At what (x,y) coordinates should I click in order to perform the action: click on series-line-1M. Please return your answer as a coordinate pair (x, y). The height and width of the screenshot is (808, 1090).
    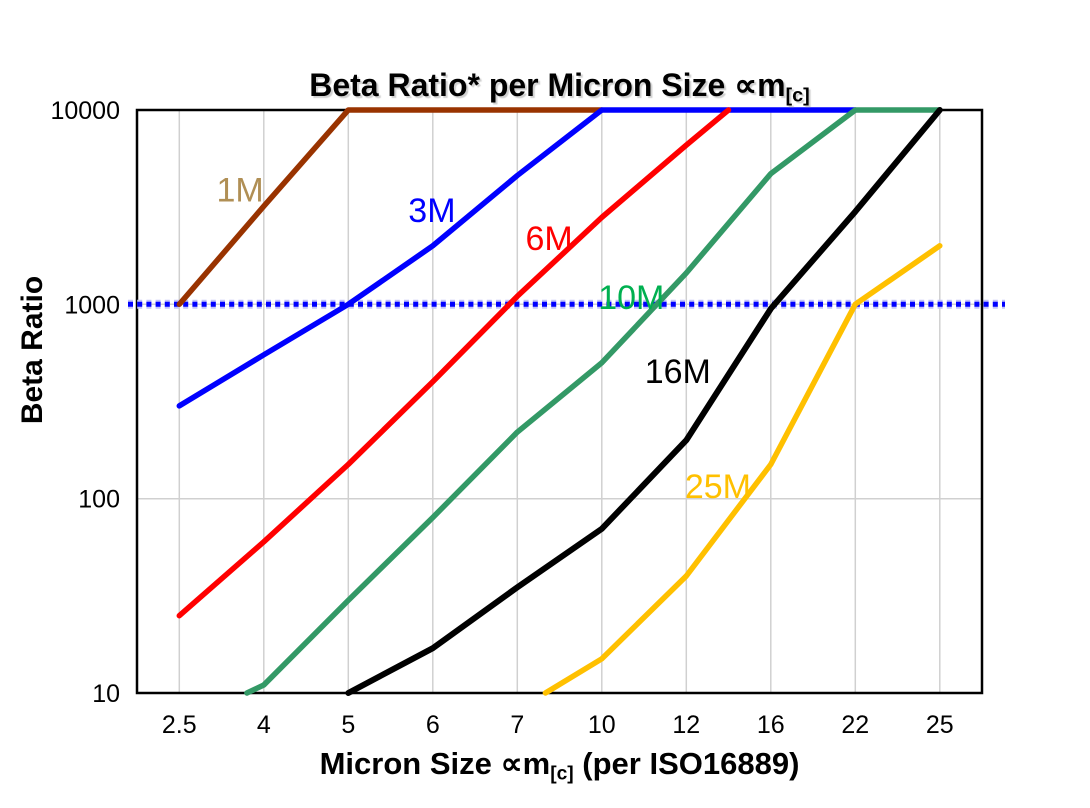
    Looking at the image, I should click on (390, 207).